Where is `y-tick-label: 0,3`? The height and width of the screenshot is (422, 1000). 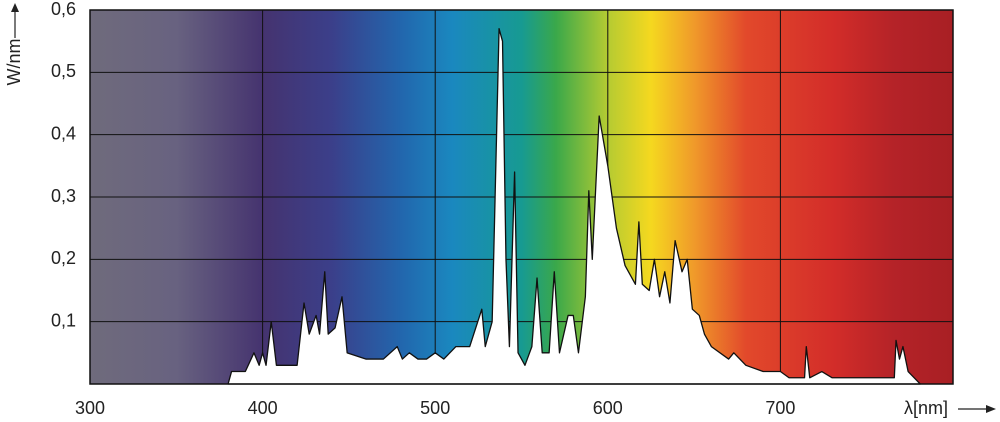 y-tick-label: 0,3 is located at coordinates (63, 196).